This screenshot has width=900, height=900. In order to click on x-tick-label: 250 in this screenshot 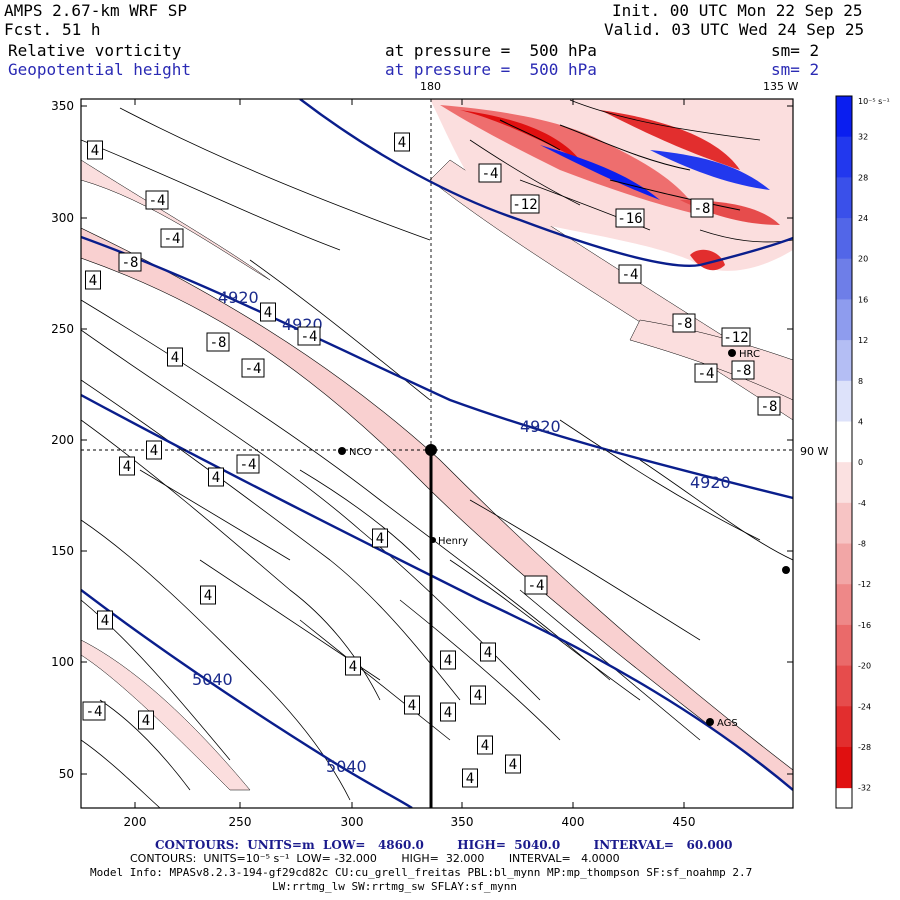, I will do `click(240, 822)`.